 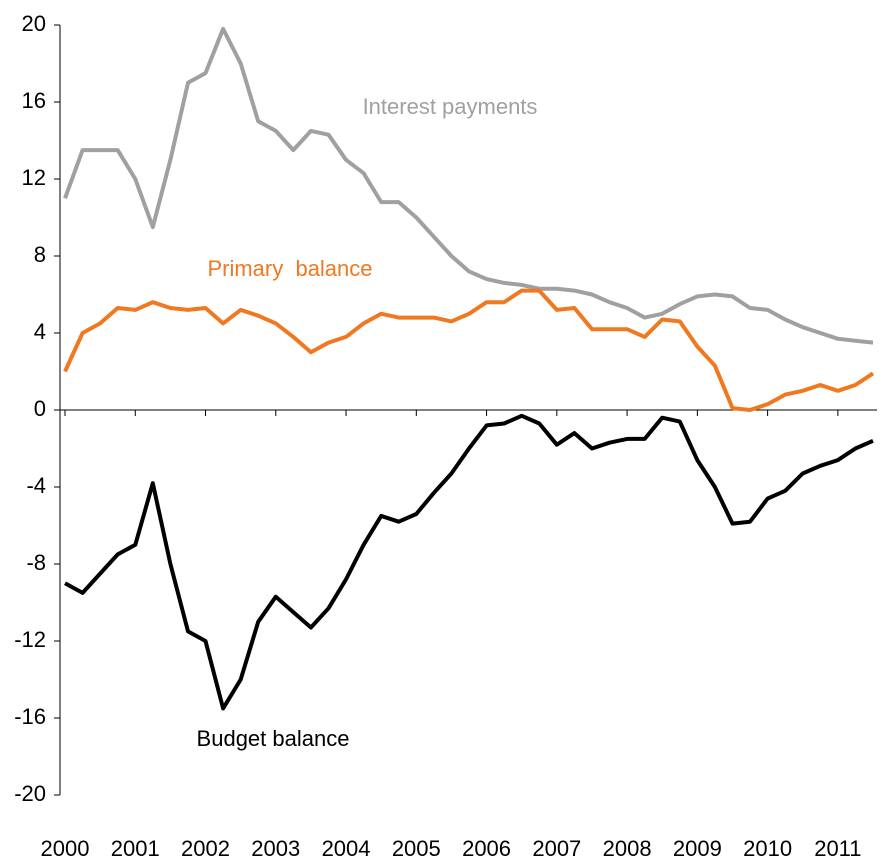 I want to click on y-tick-label: -4, so click(x=36, y=485).